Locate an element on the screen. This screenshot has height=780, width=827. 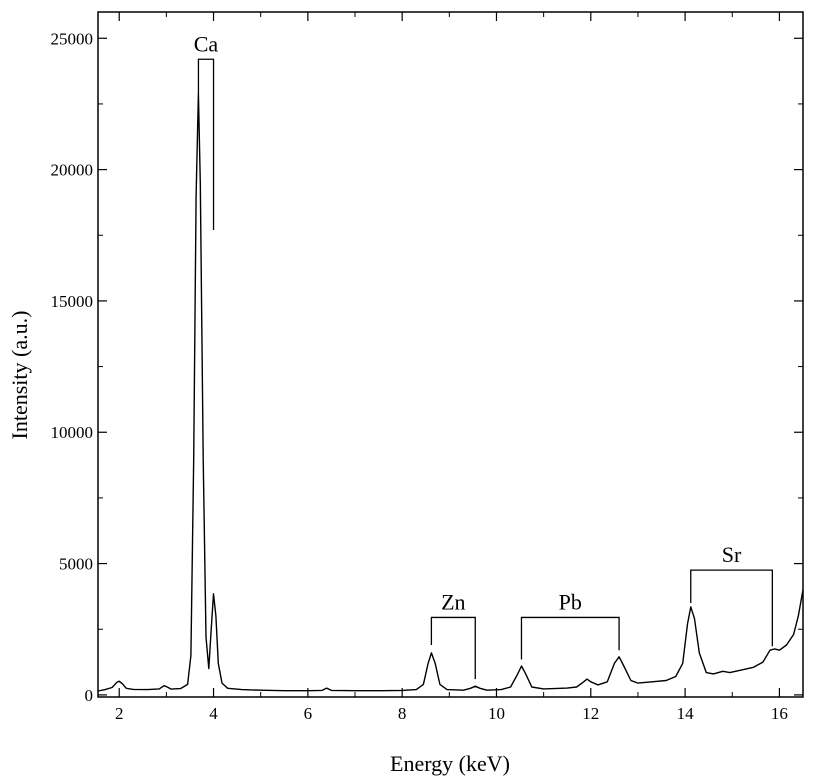
y-tick-label: 0 is located at coordinates (89, 695).